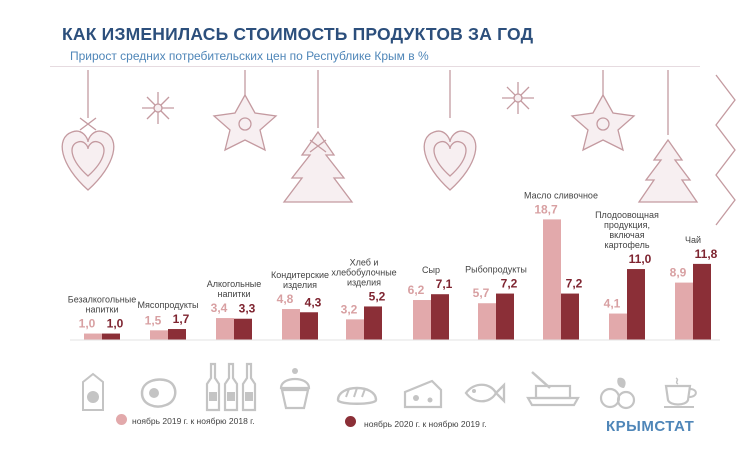  Describe the element at coordinates (102, 305) in the screenshot. I see `category-label: Безалкогольные напитки` at that location.